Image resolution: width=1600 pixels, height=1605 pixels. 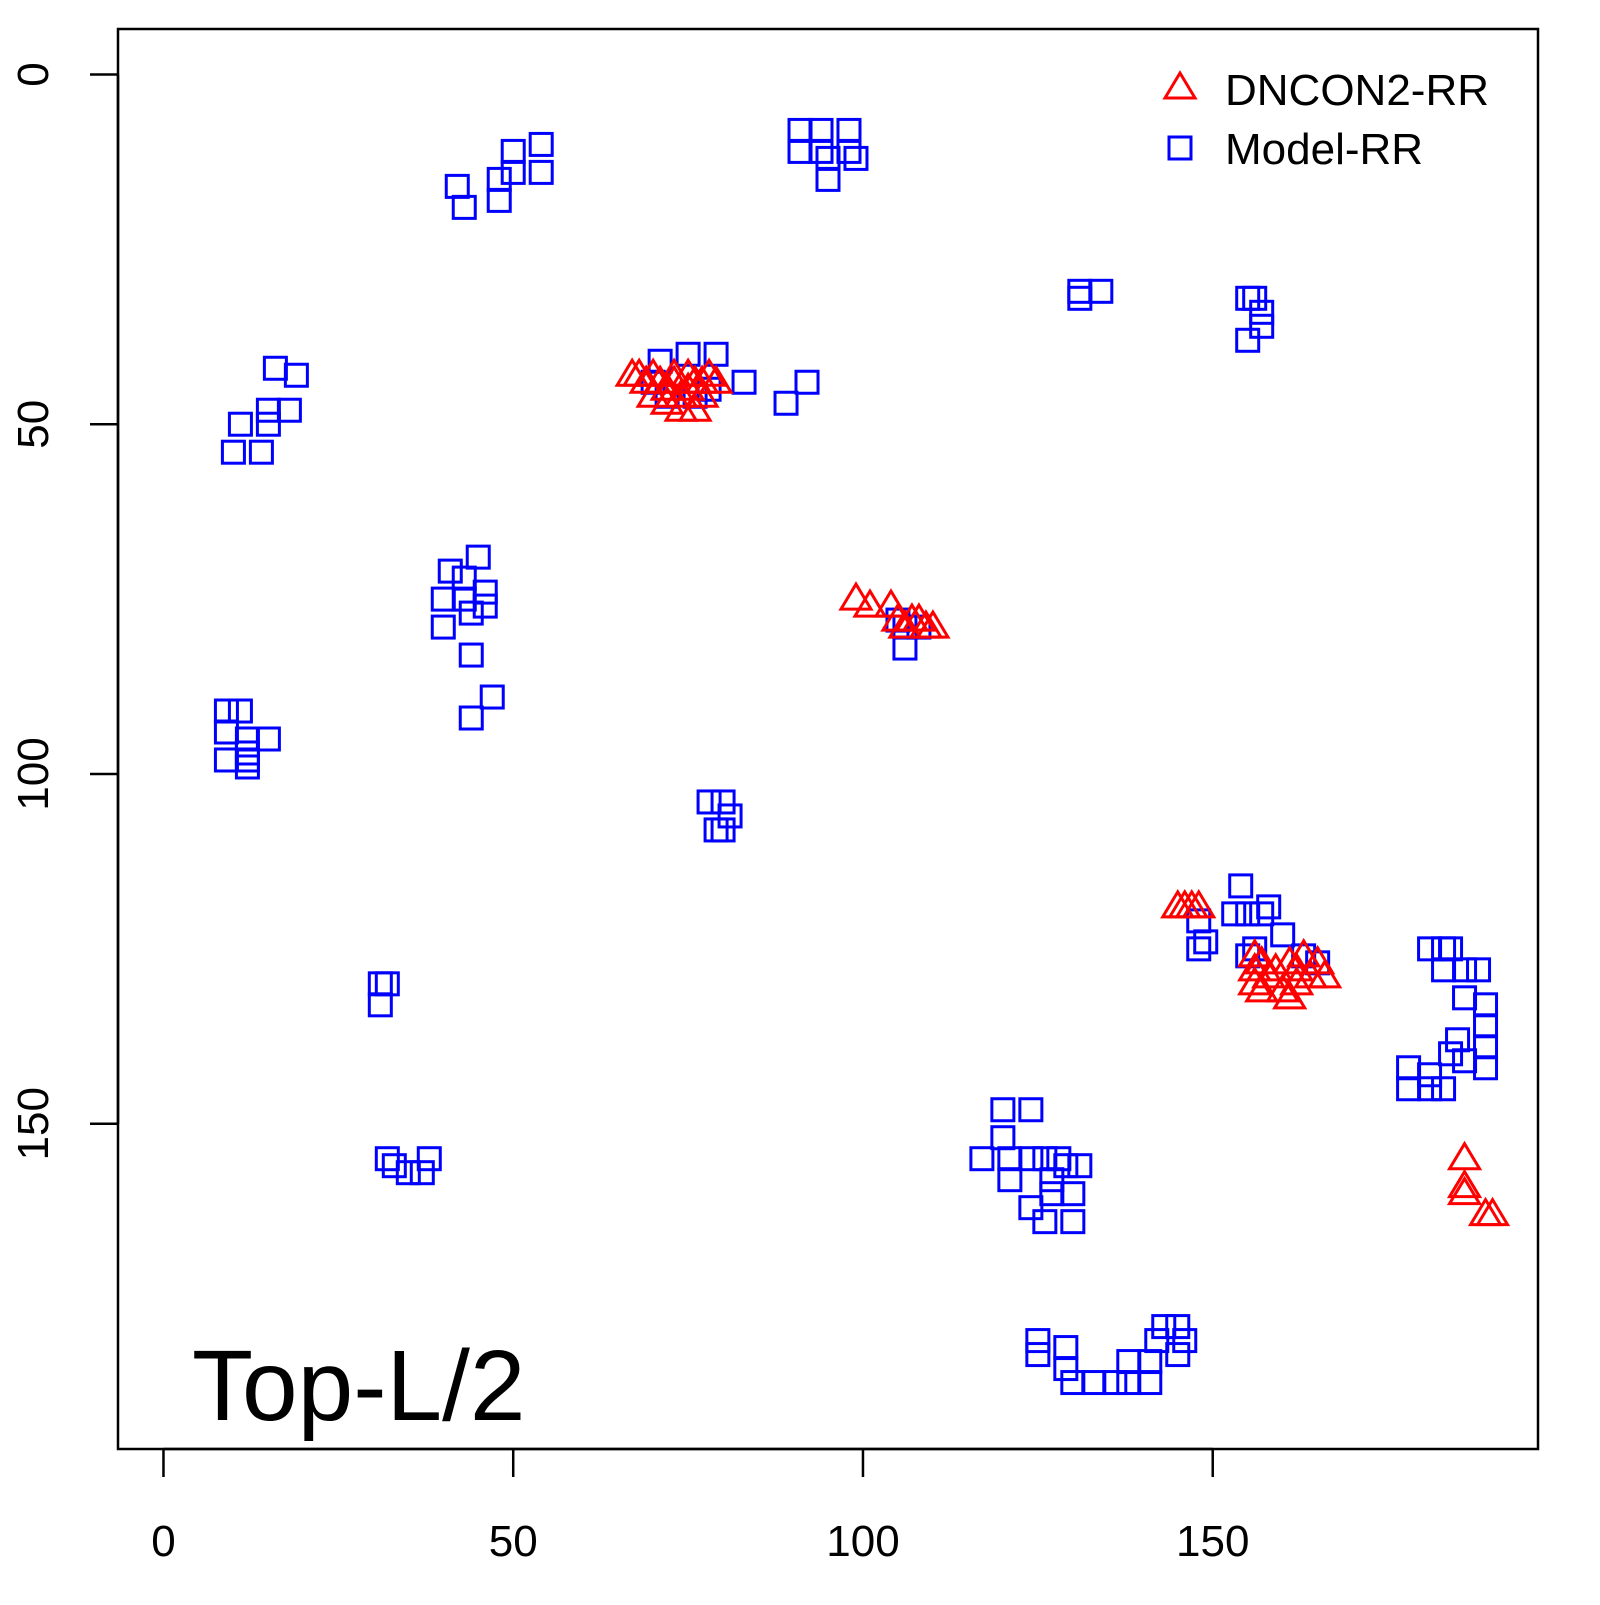 What do you see at coordinates (1180, 85) in the screenshot?
I see `legend-triangle-icon` at bounding box center [1180, 85].